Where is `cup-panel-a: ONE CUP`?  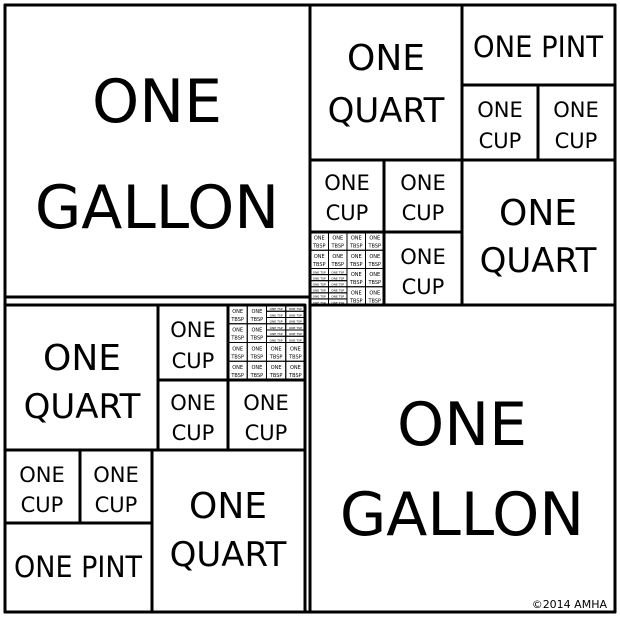 cup-panel-a: ONE CUP is located at coordinates (193, 342).